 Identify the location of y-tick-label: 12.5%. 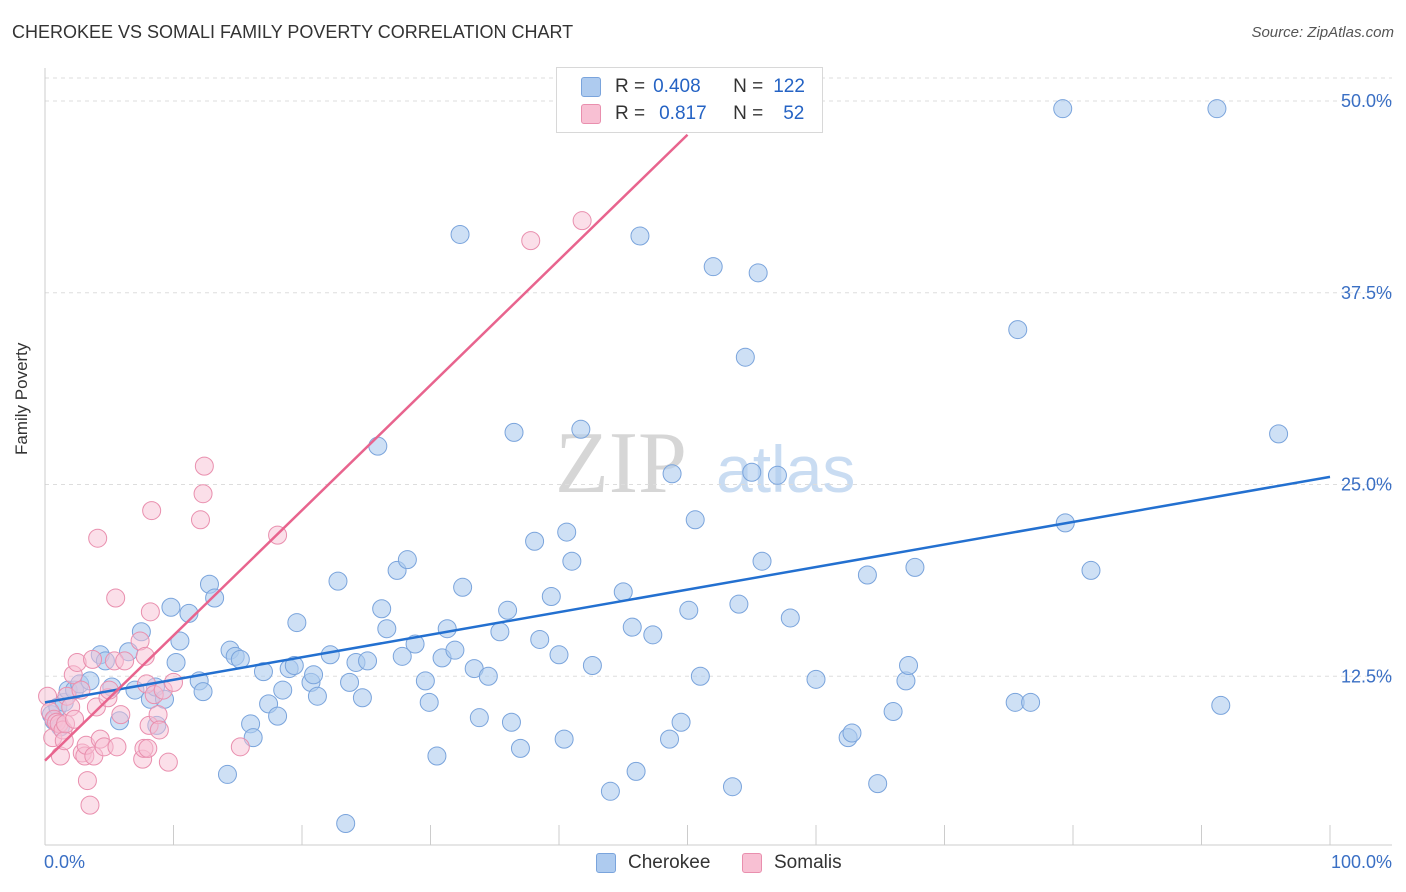
(1366, 676).